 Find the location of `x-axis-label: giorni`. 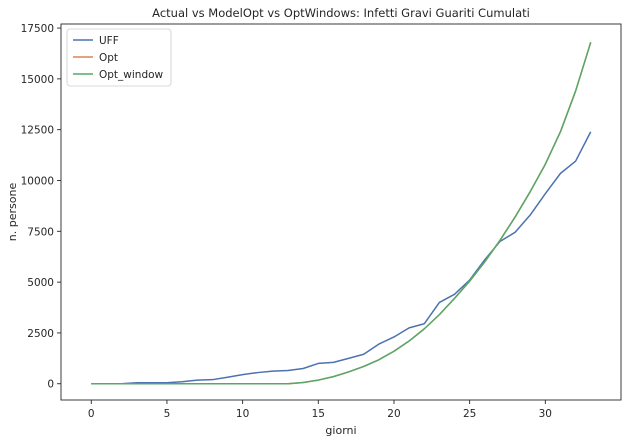

x-axis-label: giorni is located at coordinates (340, 430).